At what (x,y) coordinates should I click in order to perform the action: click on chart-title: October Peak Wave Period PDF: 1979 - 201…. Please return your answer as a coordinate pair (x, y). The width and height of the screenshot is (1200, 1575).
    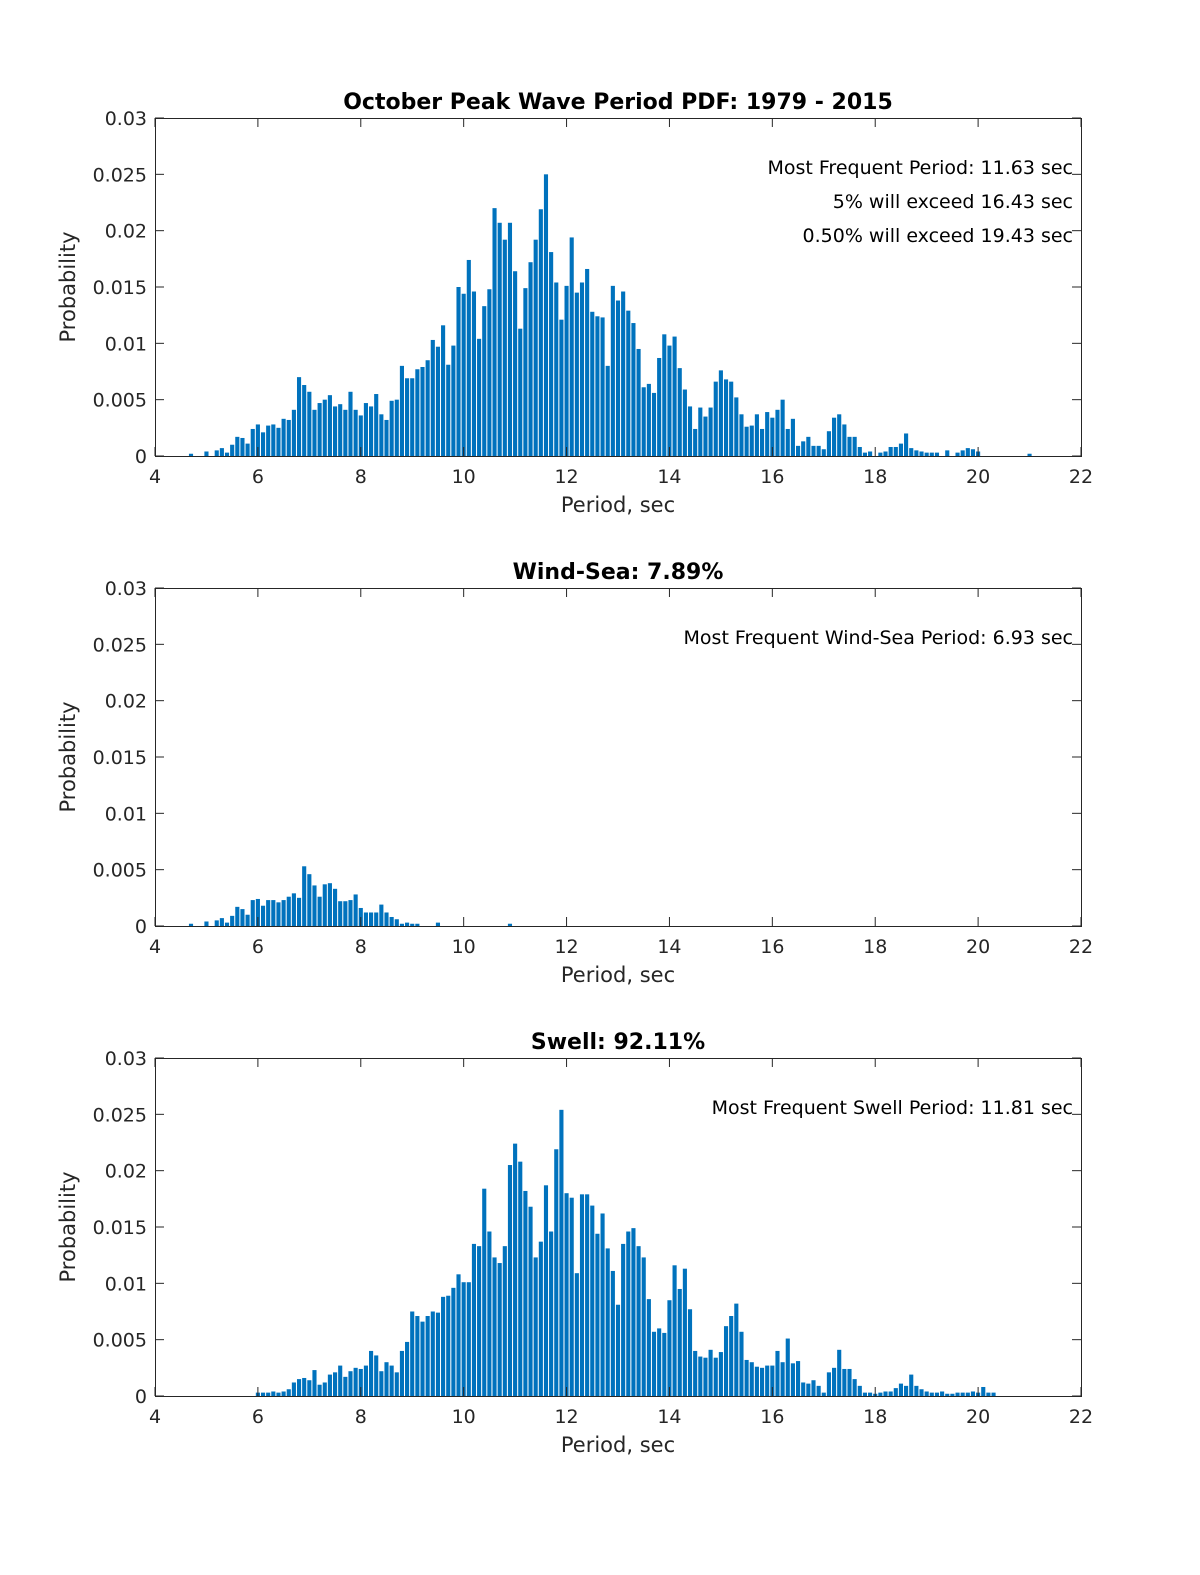
    Looking at the image, I should click on (618, 102).